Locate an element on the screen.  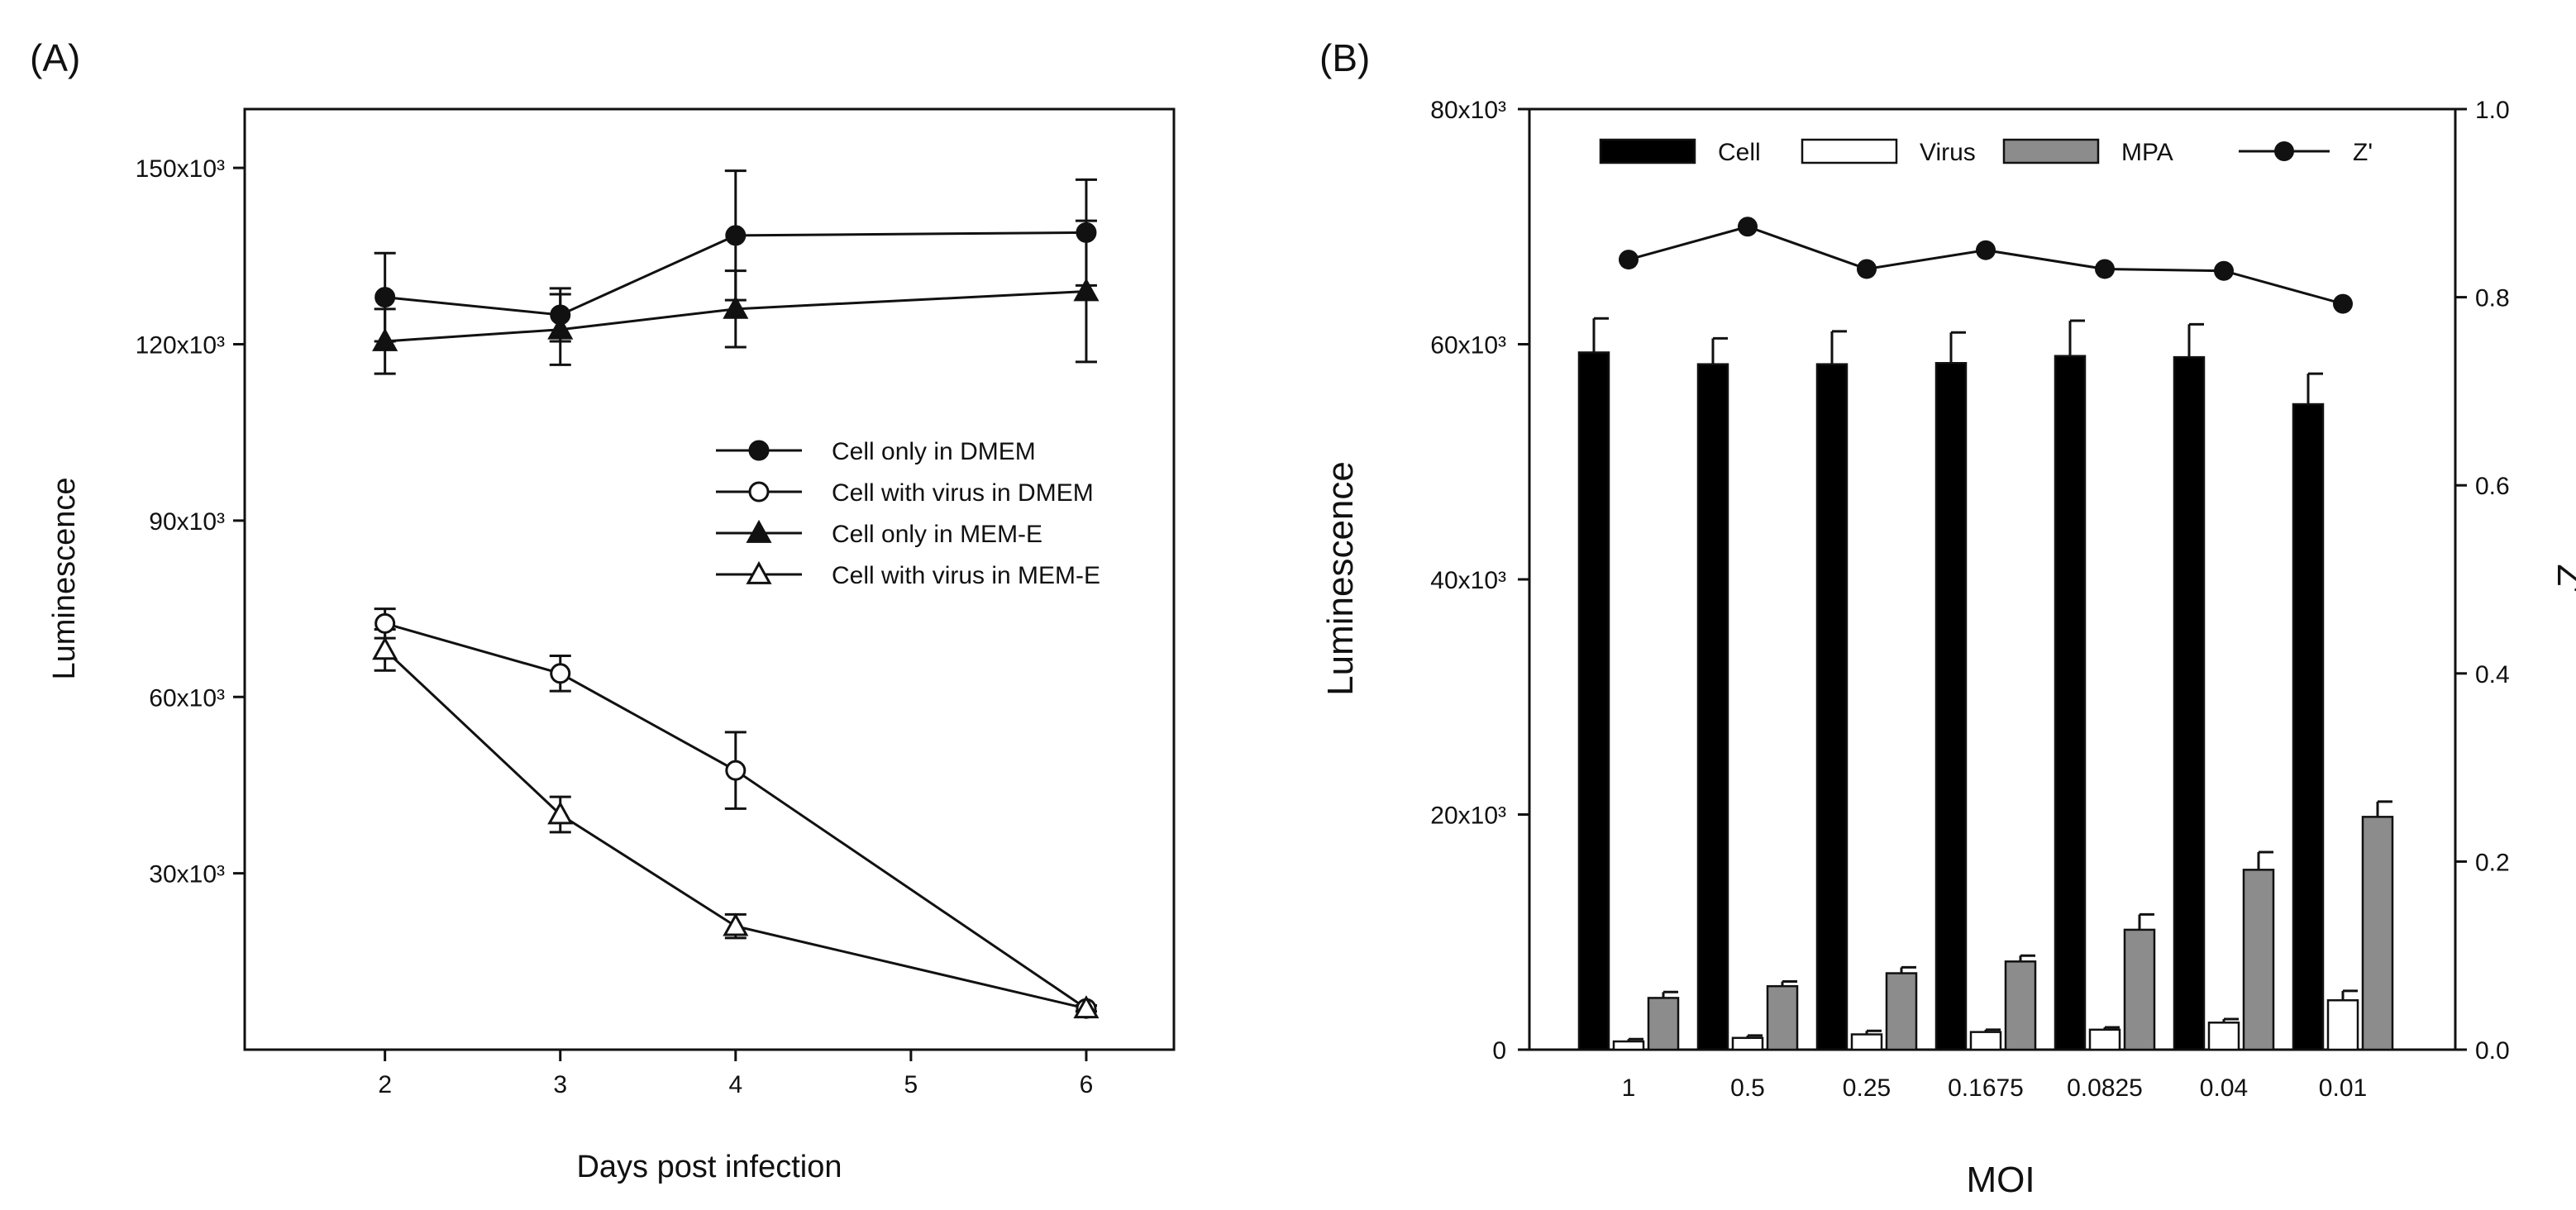
panel-b-x-tick-label: 1 is located at coordinates (1629, 1088).